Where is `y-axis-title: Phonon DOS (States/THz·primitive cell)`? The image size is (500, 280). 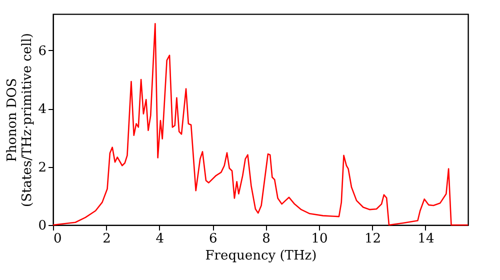 y-axis-title: Phonon DOS (States/THz·primitive cell) is located at coordinates (20, 120).